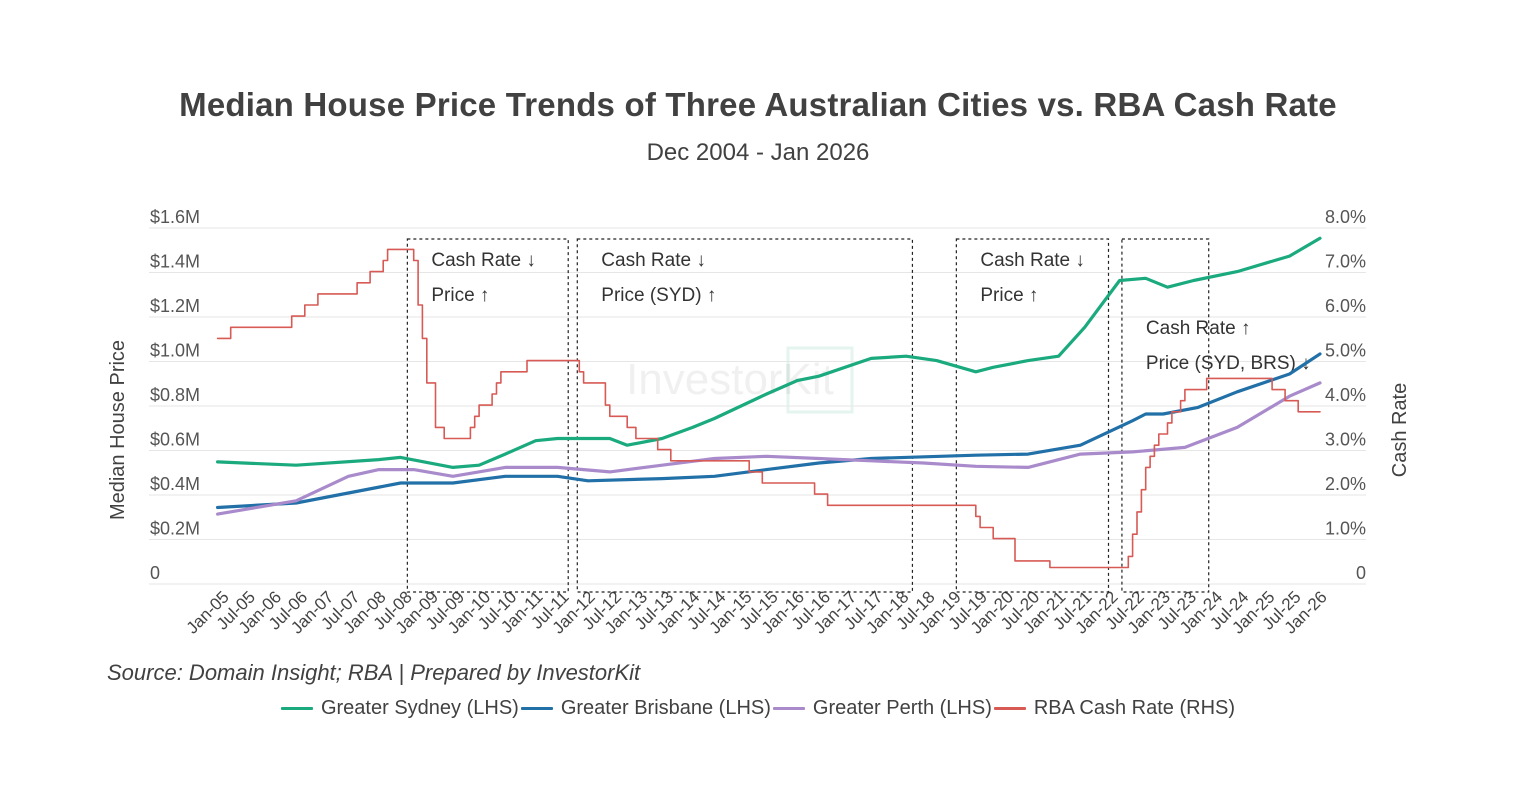  Describe the element at coordinates (1345, 484) in the screenshot. I see `y-tick-label-right: 2.0%` at that location.